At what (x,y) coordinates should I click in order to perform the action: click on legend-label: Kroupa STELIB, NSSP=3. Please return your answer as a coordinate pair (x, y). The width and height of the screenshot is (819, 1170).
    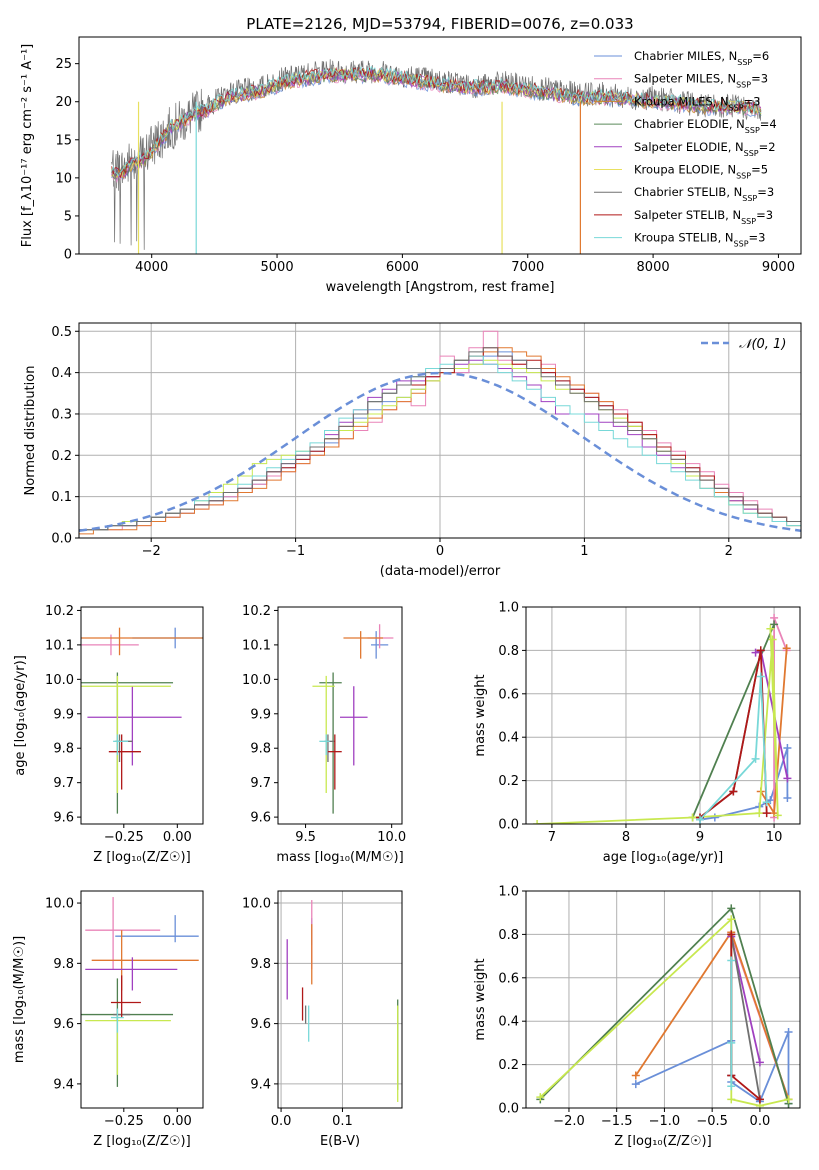
    Looking at the image, I should click on (699, 240).